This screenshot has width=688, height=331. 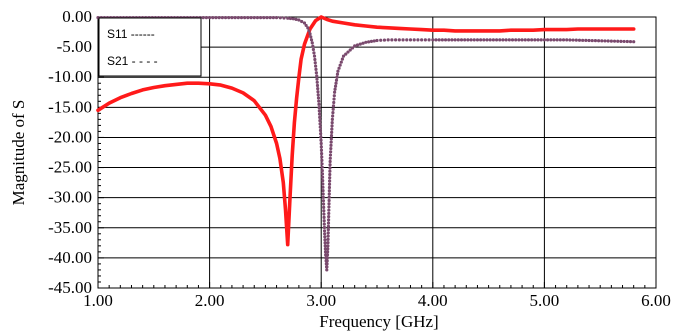 I want to click on y-tick-label: -20.00, so click(x=70, y=136).